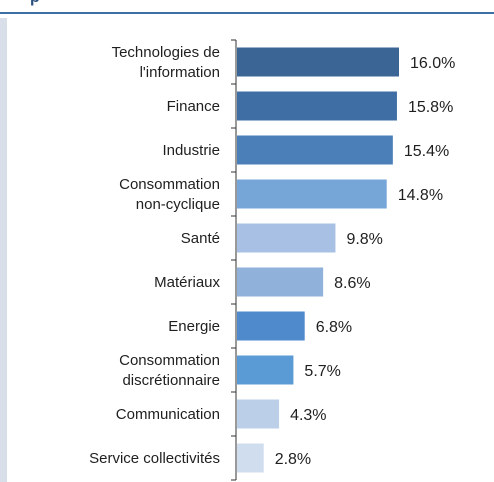 This screenshot has width=494, height=482. I want to click on category-label-line: Industrie, so click(191, 150).